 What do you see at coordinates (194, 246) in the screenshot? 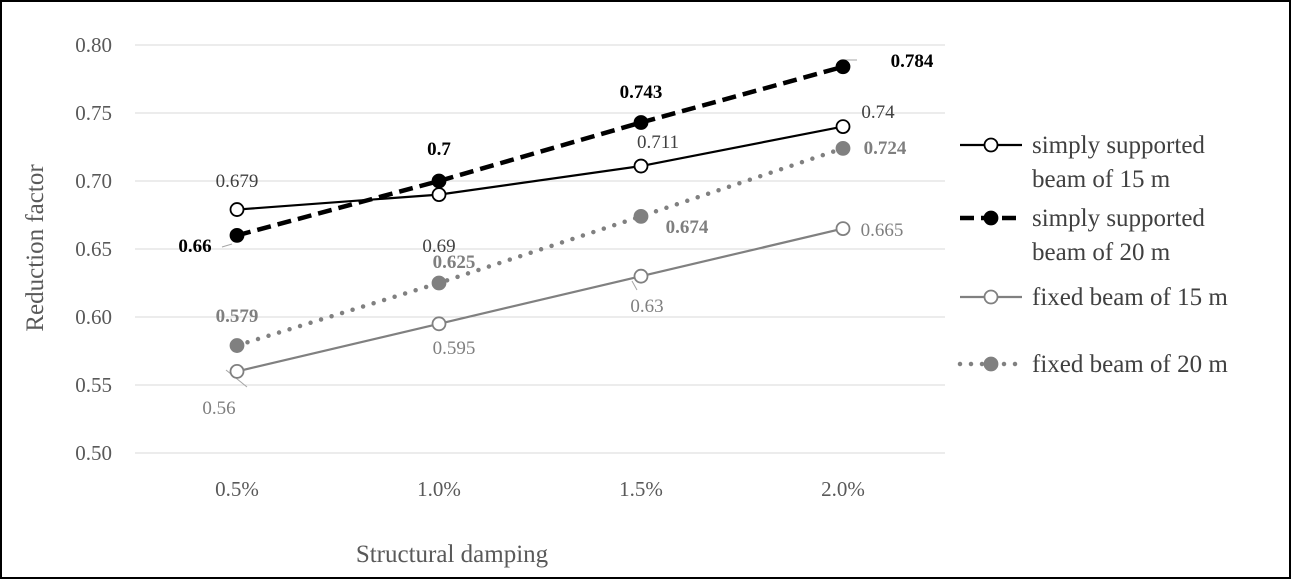
I see `data-label: 0.66` at bounding box center [194, 246].